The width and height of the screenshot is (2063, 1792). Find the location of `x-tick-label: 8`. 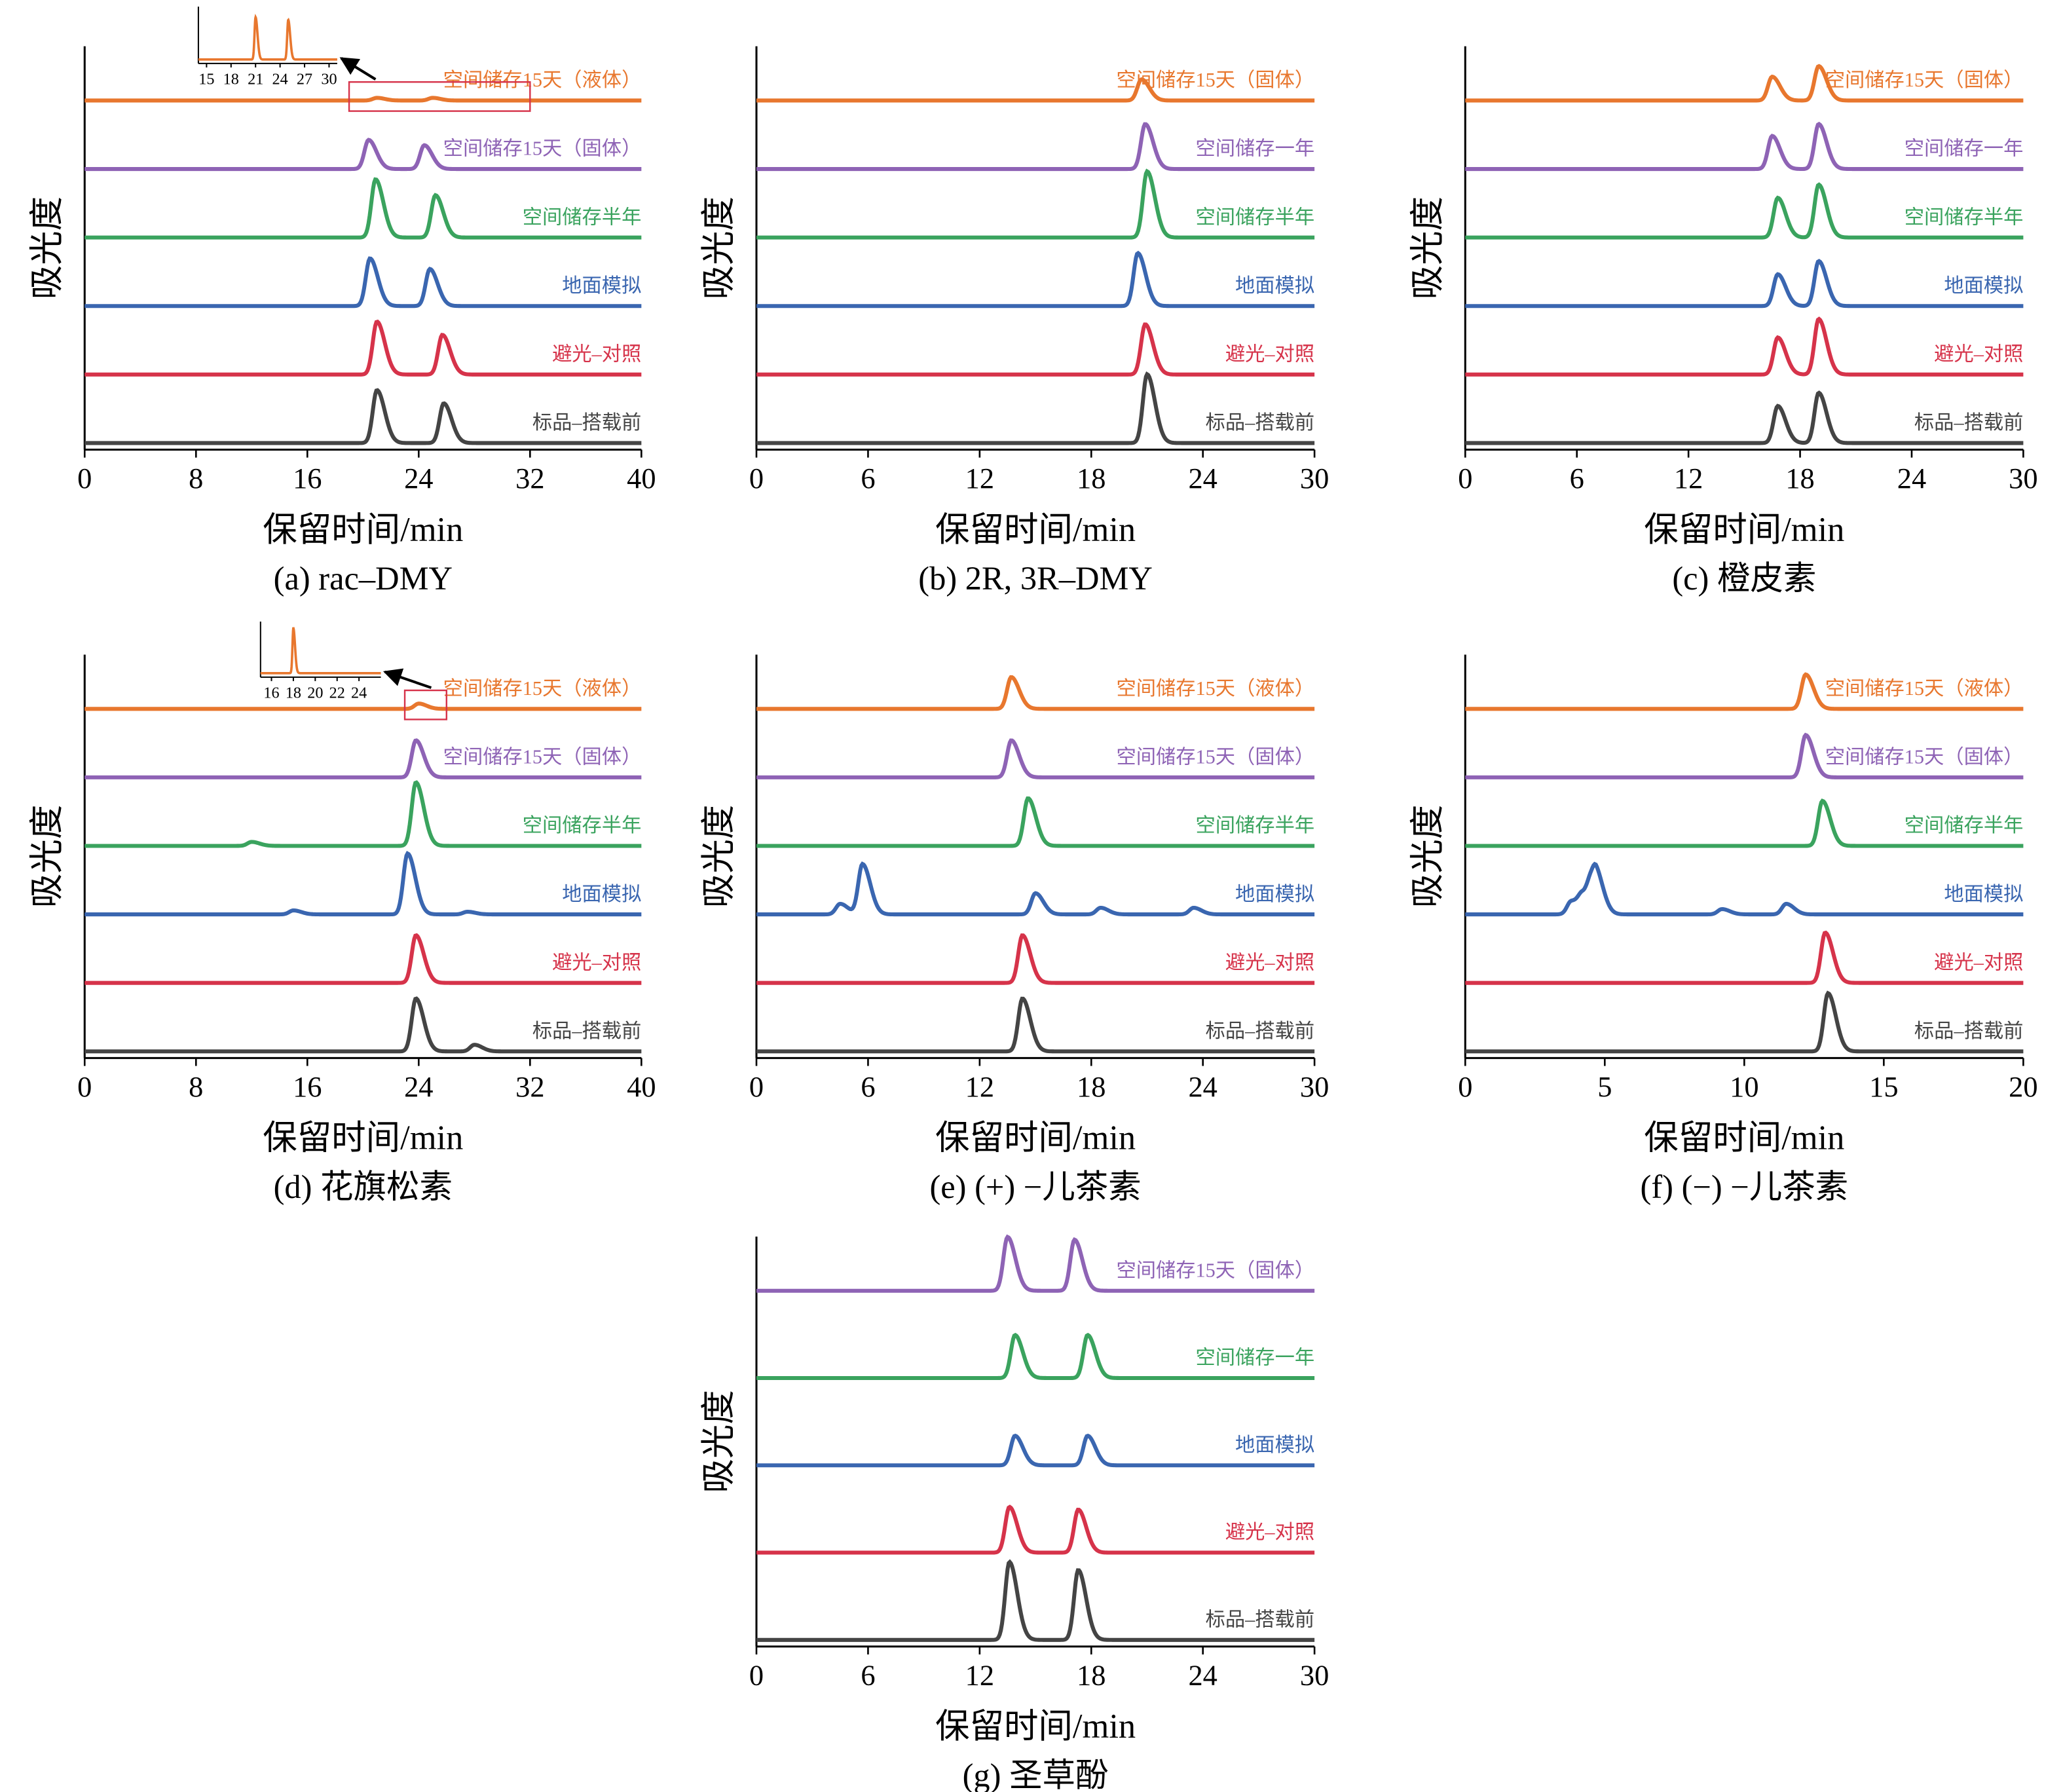

x-tick-label: 8 is located at coordinates (196, 1086).